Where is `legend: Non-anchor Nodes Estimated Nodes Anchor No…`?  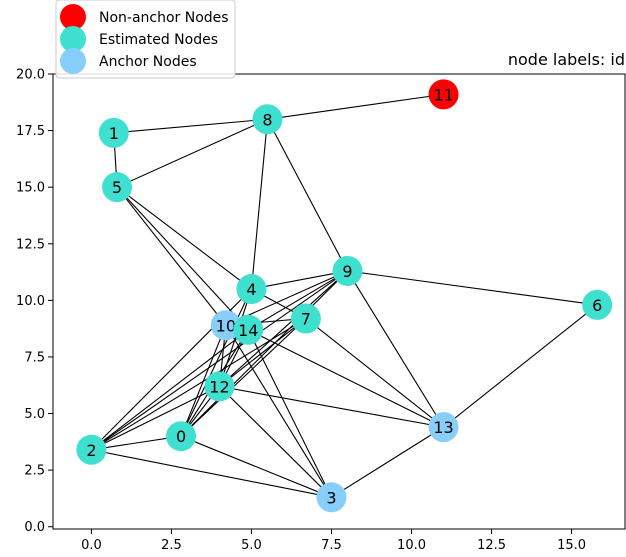
legend: Non-anchor Nodes Estimated Nodes Anchor No… is located at coordinates (145, 39).